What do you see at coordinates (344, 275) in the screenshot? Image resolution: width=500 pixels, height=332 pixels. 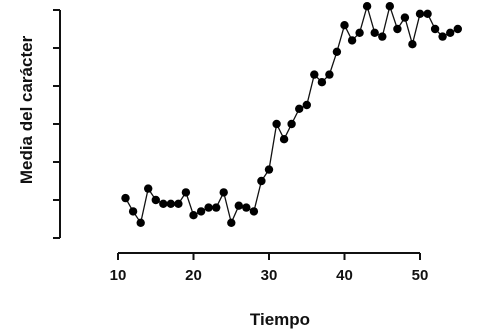 I see `x-tick-label: 40` at bounding box center [344, 275].